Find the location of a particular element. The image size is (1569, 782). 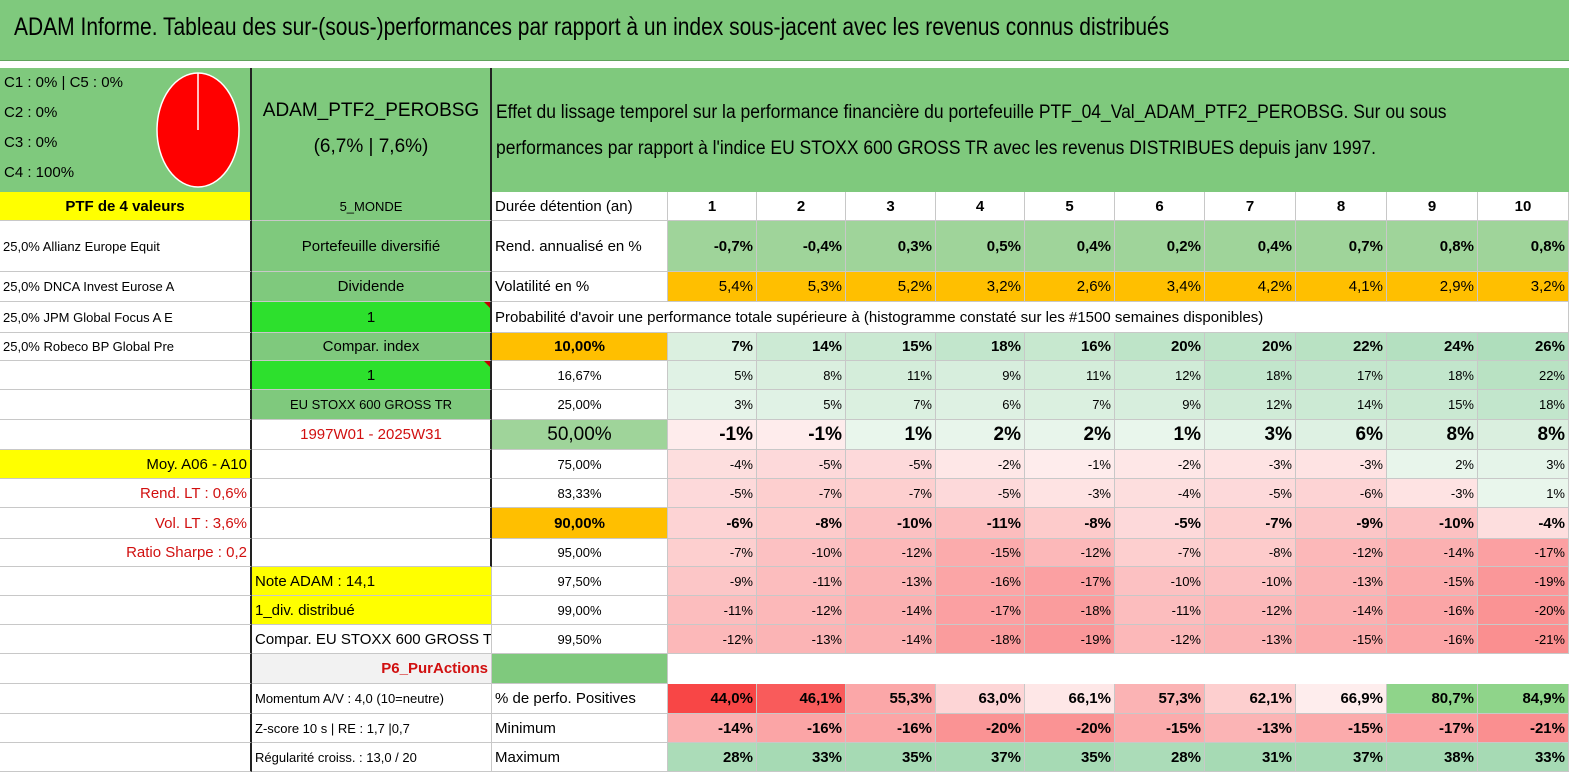

moy-label: Moy. A06 - A10 is located at coordinates (126, 464).